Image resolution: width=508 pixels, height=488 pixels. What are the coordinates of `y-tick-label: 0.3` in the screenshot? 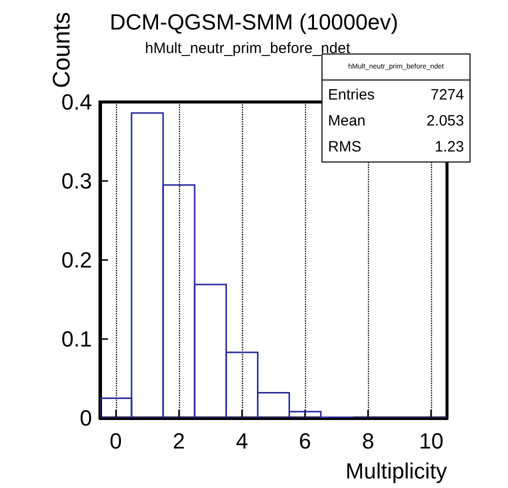 It's located at (76, 181).